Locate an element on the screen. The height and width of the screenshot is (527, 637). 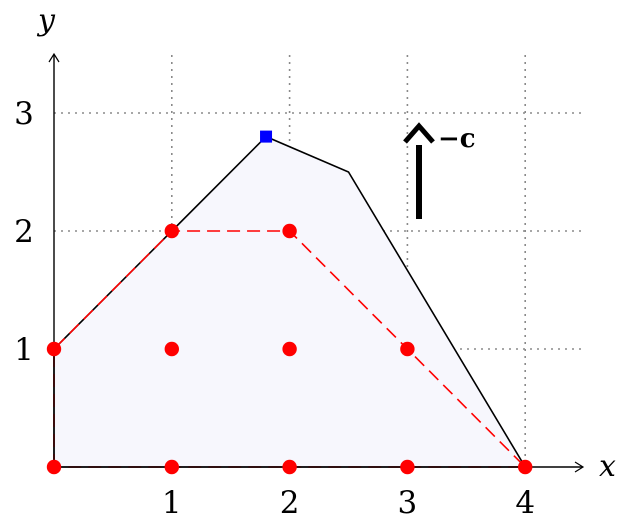
direction-arrowhead is located at coordinates (419, 133).